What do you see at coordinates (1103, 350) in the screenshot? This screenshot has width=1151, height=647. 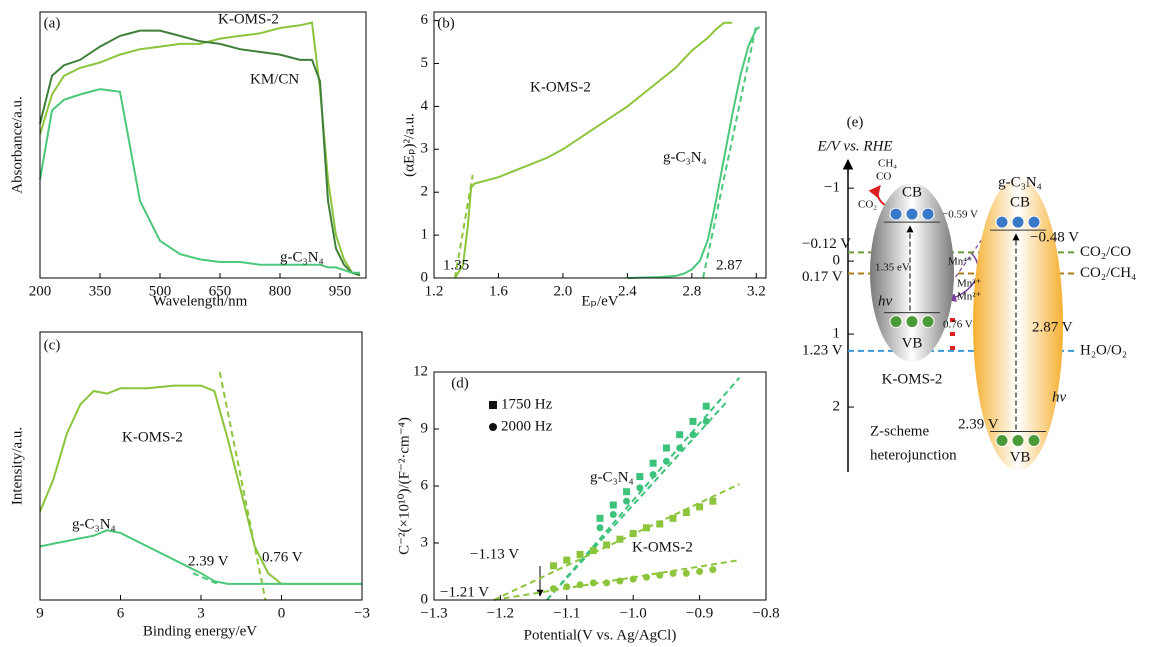 I see `level-name: H₂O/O₂` at bounding box center [1103, 350].